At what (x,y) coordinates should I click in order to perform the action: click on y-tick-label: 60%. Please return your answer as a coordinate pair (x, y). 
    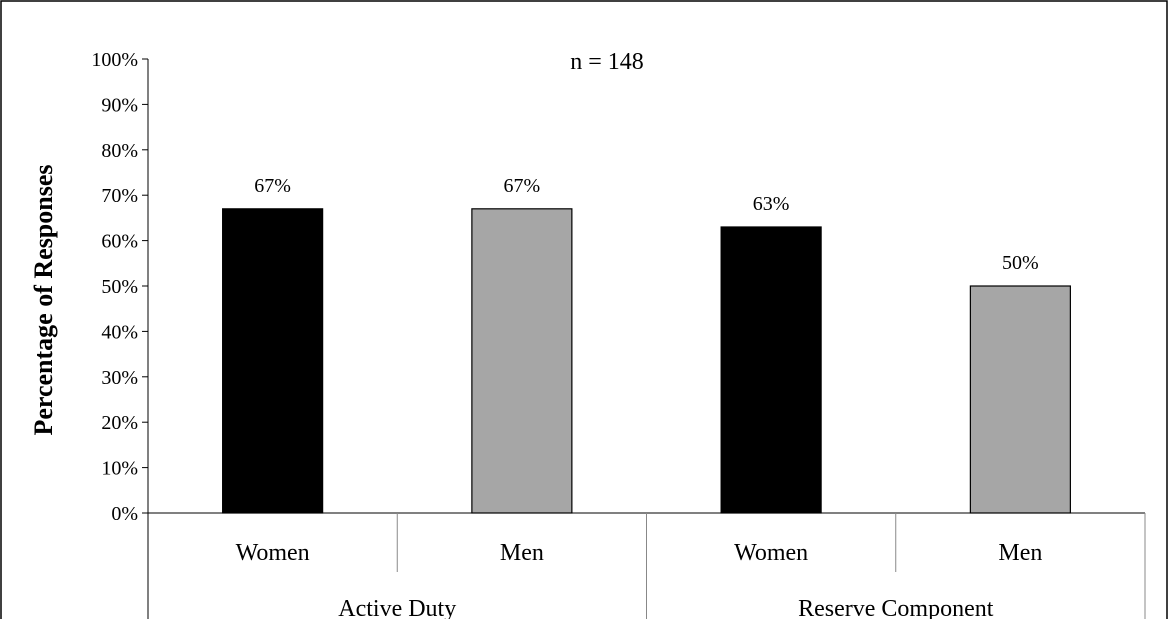
    Looking at the image, I should click on (119, 242).